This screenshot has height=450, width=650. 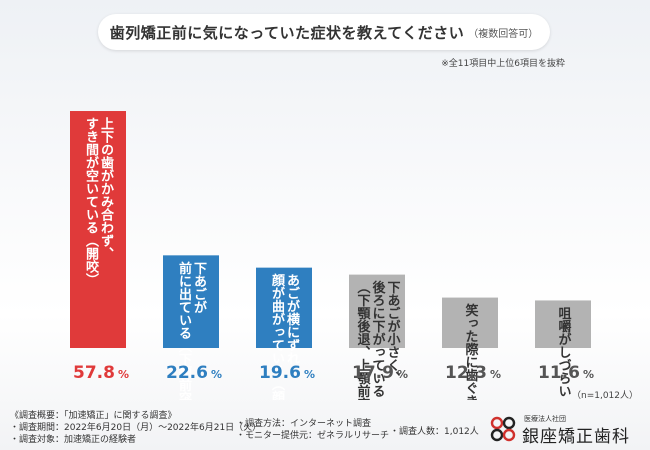 What do you see at coordinates (564, 351) in the screenshot?
I see `bar-6-label-line-1: 咀嚼がしづらい` at bounding box center [564, 351].